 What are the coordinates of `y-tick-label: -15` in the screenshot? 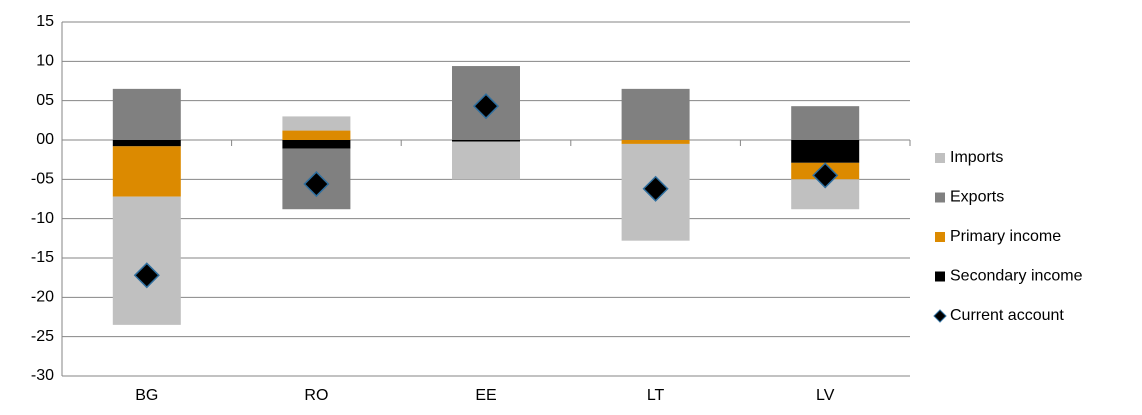 It's located at (42, 257).